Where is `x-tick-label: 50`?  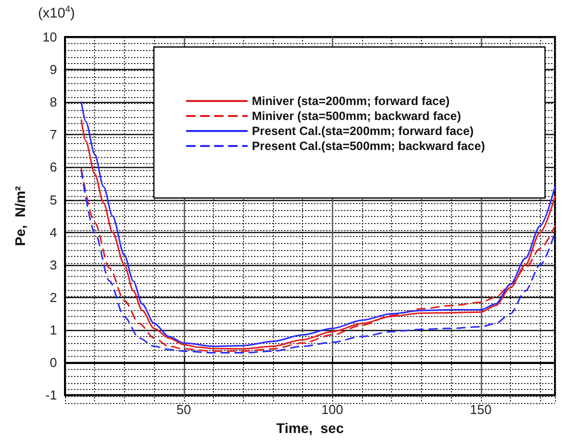 x-tick-label: 50 is located at coordinates (184, 410).